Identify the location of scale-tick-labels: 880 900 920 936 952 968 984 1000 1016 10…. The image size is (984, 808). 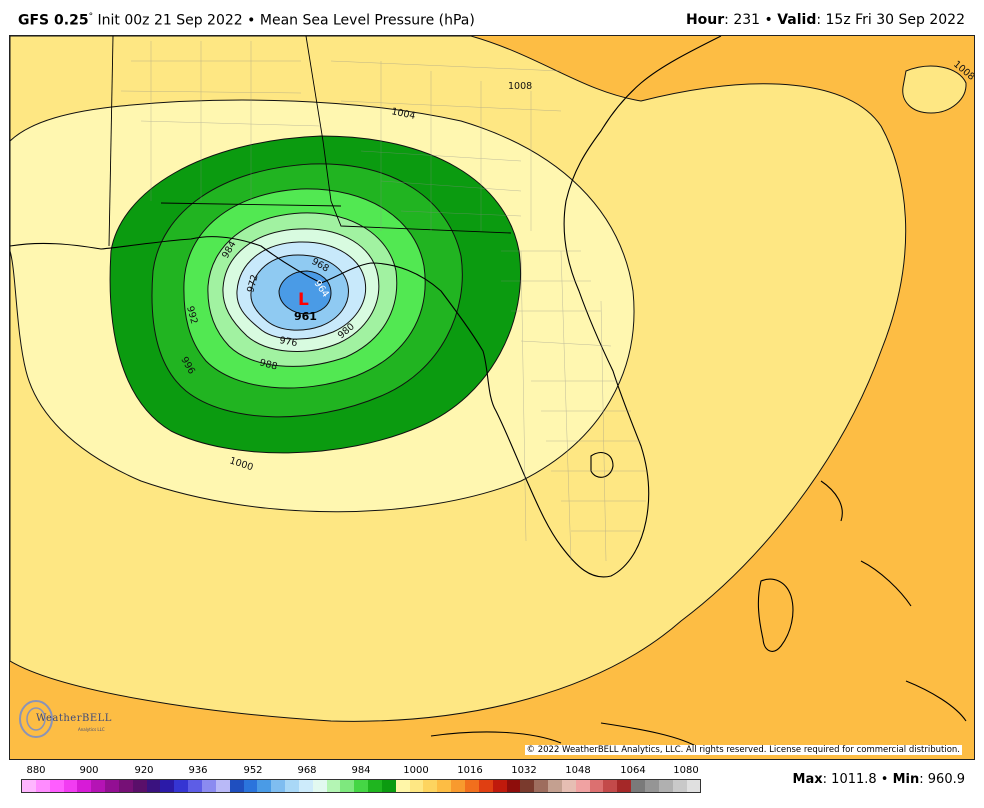
(361, 771).